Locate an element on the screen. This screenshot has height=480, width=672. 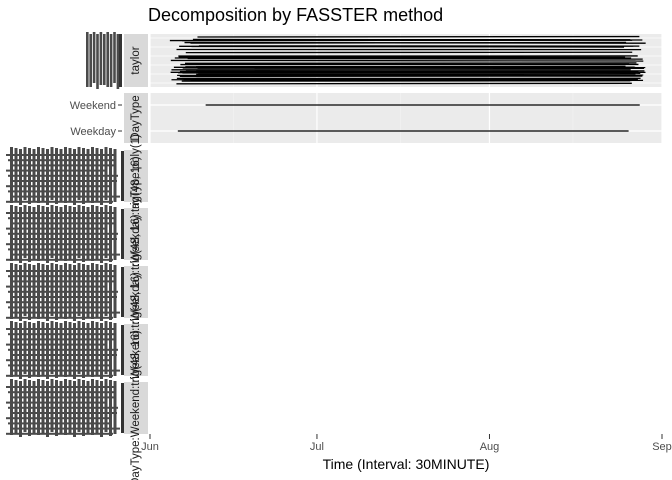
y-tick-label: Weekday is located at coordinates (93, 132).